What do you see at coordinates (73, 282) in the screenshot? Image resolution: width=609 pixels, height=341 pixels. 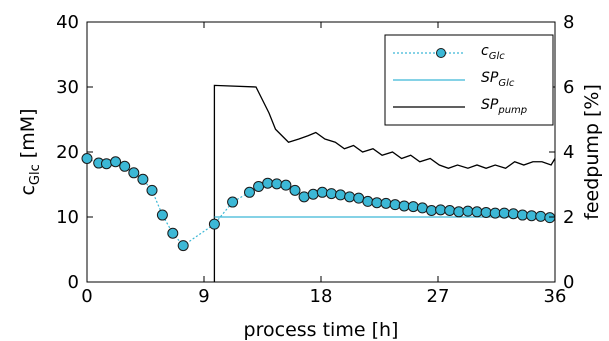 I see `y-tick-label: 0` at bounding box center [73, 282].